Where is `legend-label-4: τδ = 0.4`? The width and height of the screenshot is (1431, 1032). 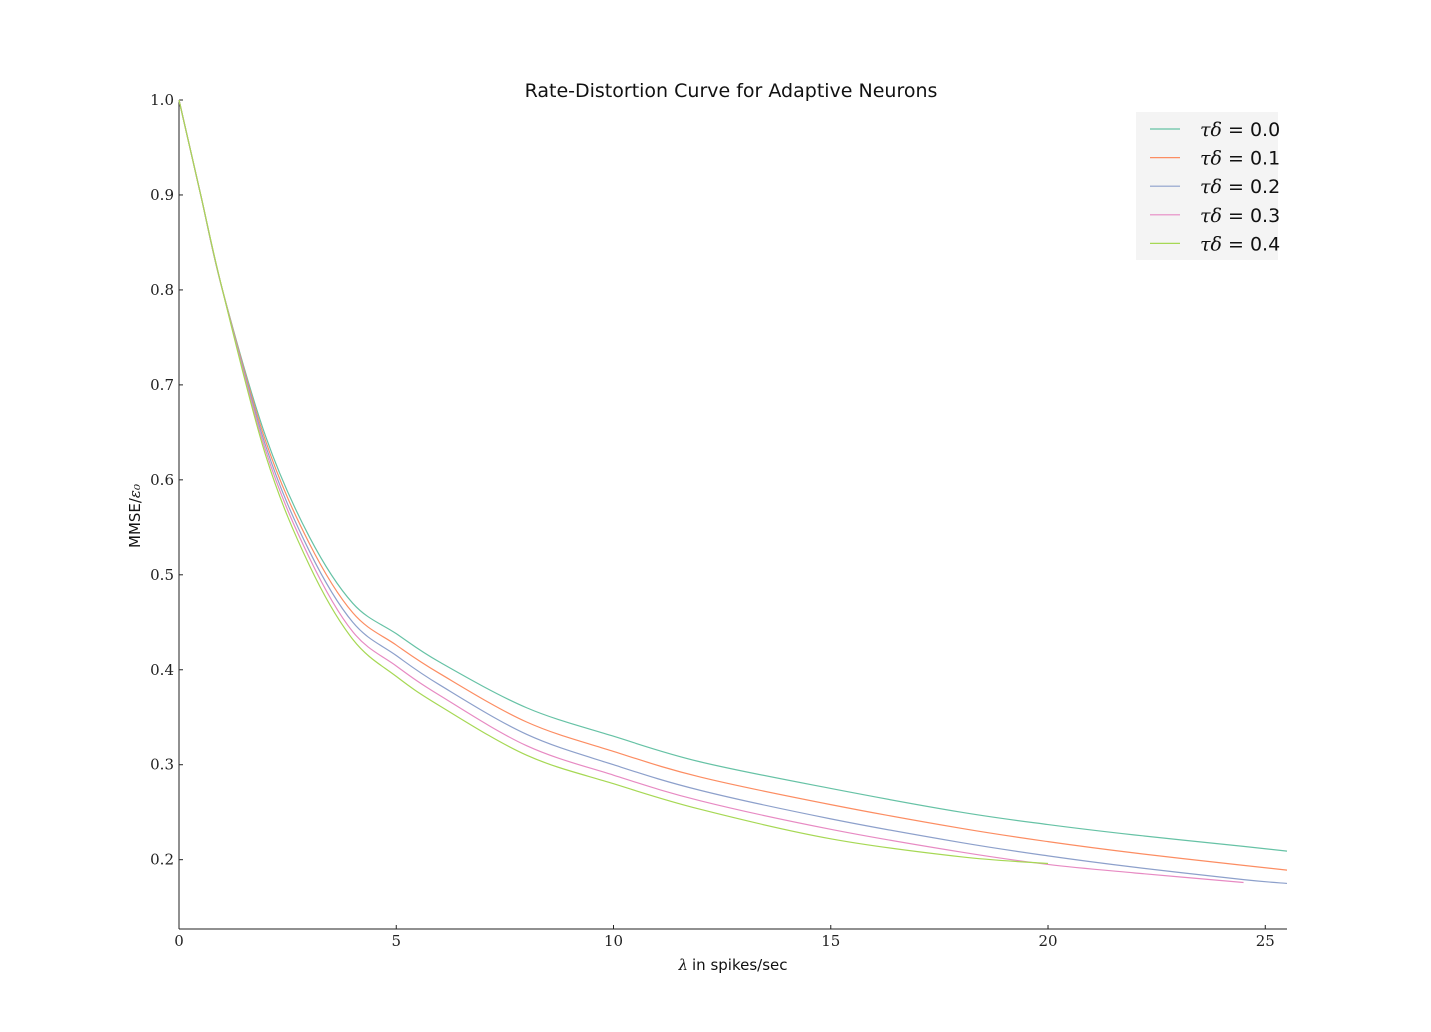 legend-label-4: τδ = 0.4 is located at coordinates (1240, 244).